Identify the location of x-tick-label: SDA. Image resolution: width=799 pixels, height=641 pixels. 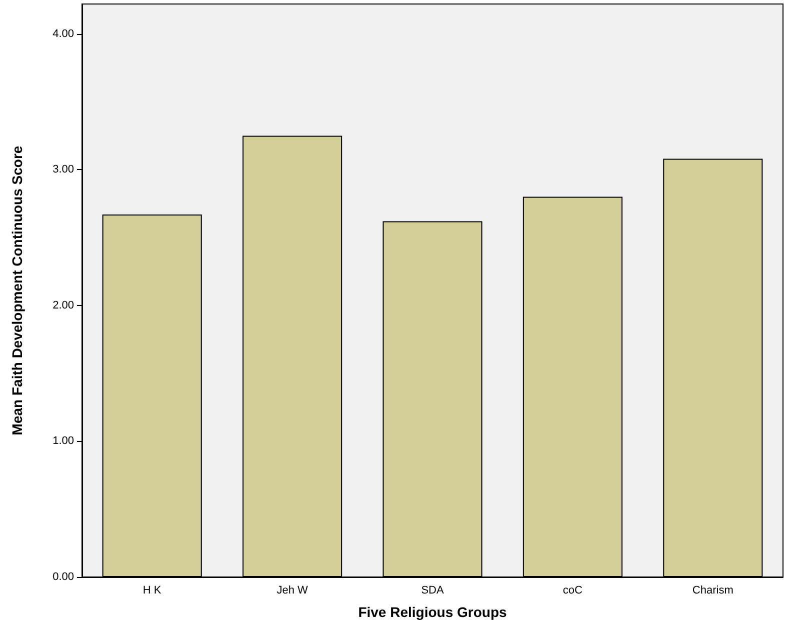
(432, 590).